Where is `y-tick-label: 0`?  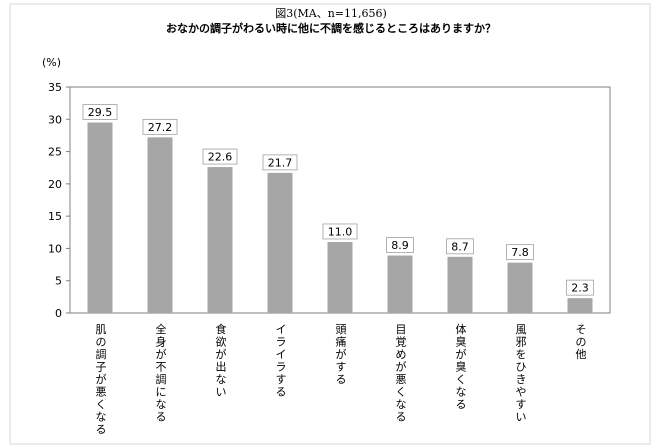 y-tick-label: 0 is located at coordinates (58, 313).